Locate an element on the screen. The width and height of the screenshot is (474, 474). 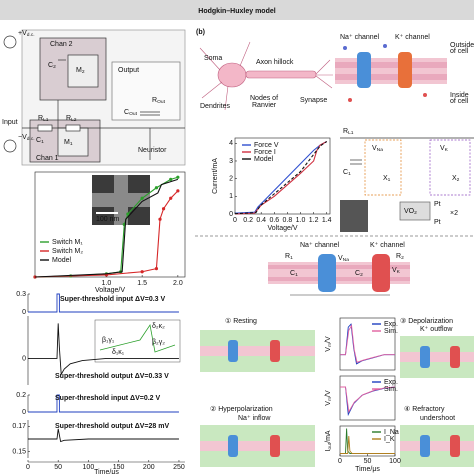
x-tick-label: 1.5 is located at coordinates (142, 283).